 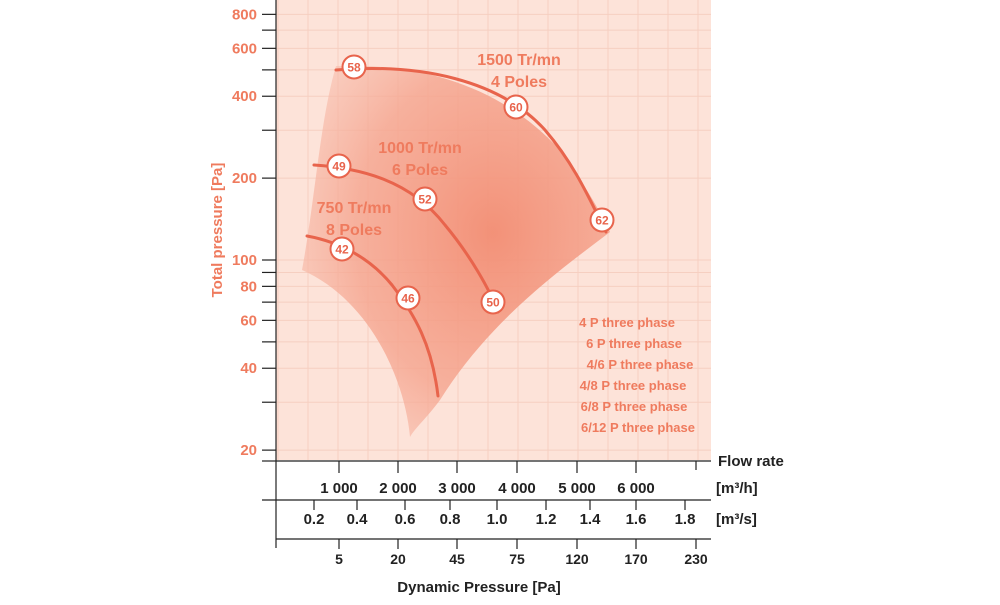 What do you see at coordinates (314, 519) in the screenshot?
I see `x-tick-label-m3s: 0.2` at bounding box center [314, 519].